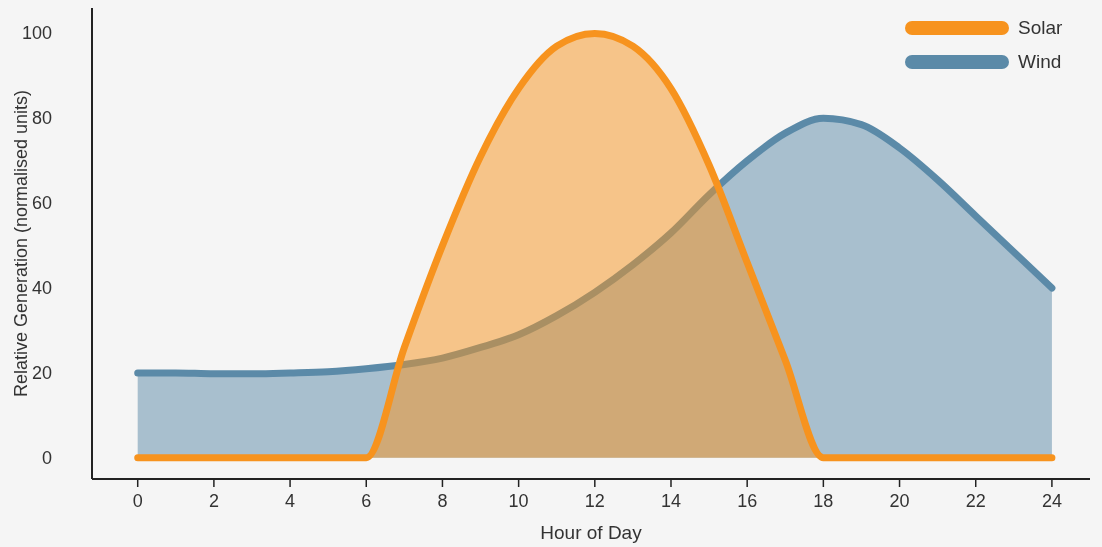 Image resolution: width=1102 pixels, height=547 pixels. What do you see at coordinates (594, 501) in the screenshot?
I see `x-tick-label: 12` at bounding box center [594, 501].